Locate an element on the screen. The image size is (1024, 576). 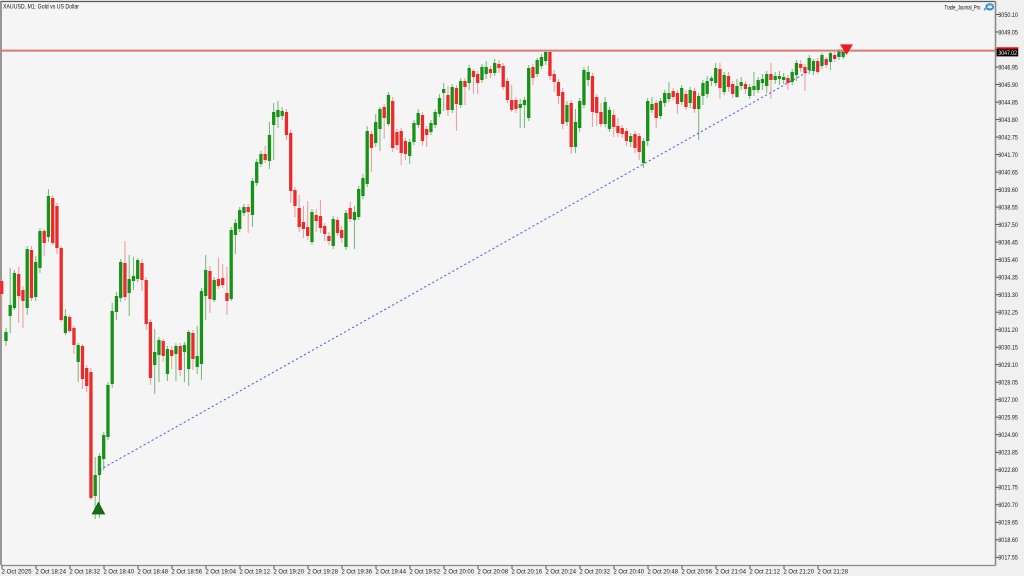
svg-text: 2 Oct 18:40 is located at coordinates (119, 572).